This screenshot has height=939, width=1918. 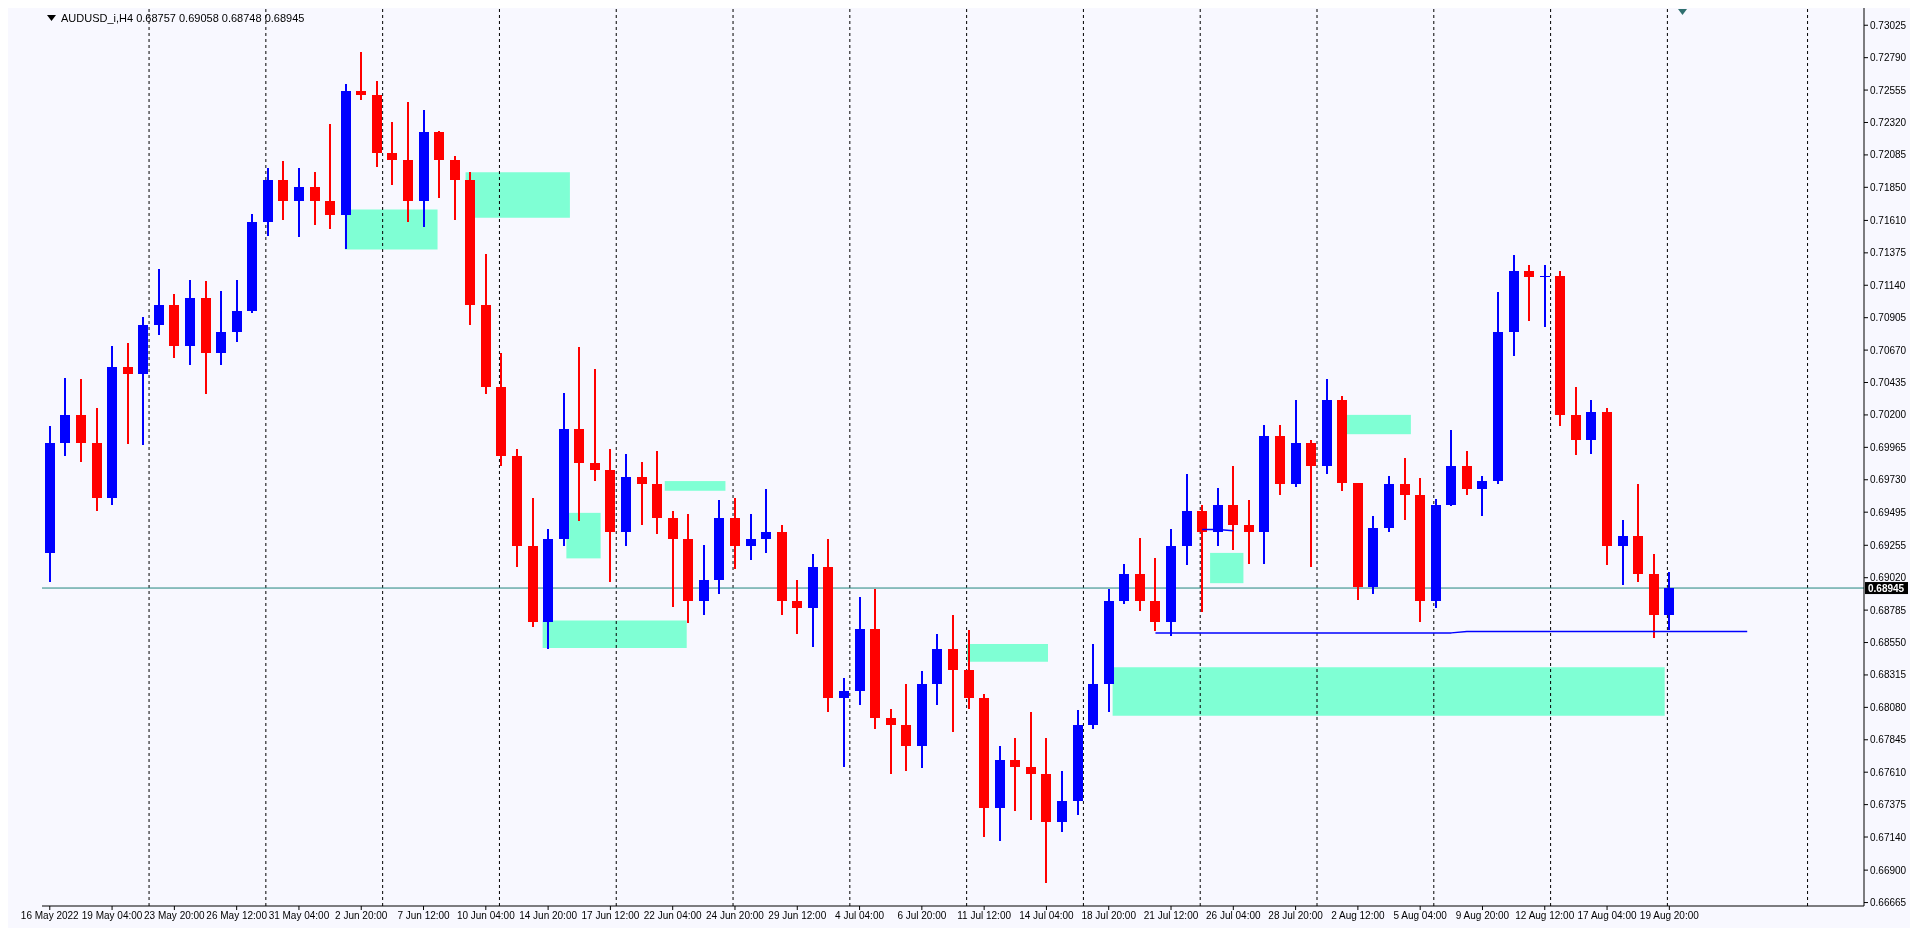 What do you see at coordinates (1888, 25) in the screenshot?
I see `y-tick-label: 0.73025` at bounding box center [1888, 25].